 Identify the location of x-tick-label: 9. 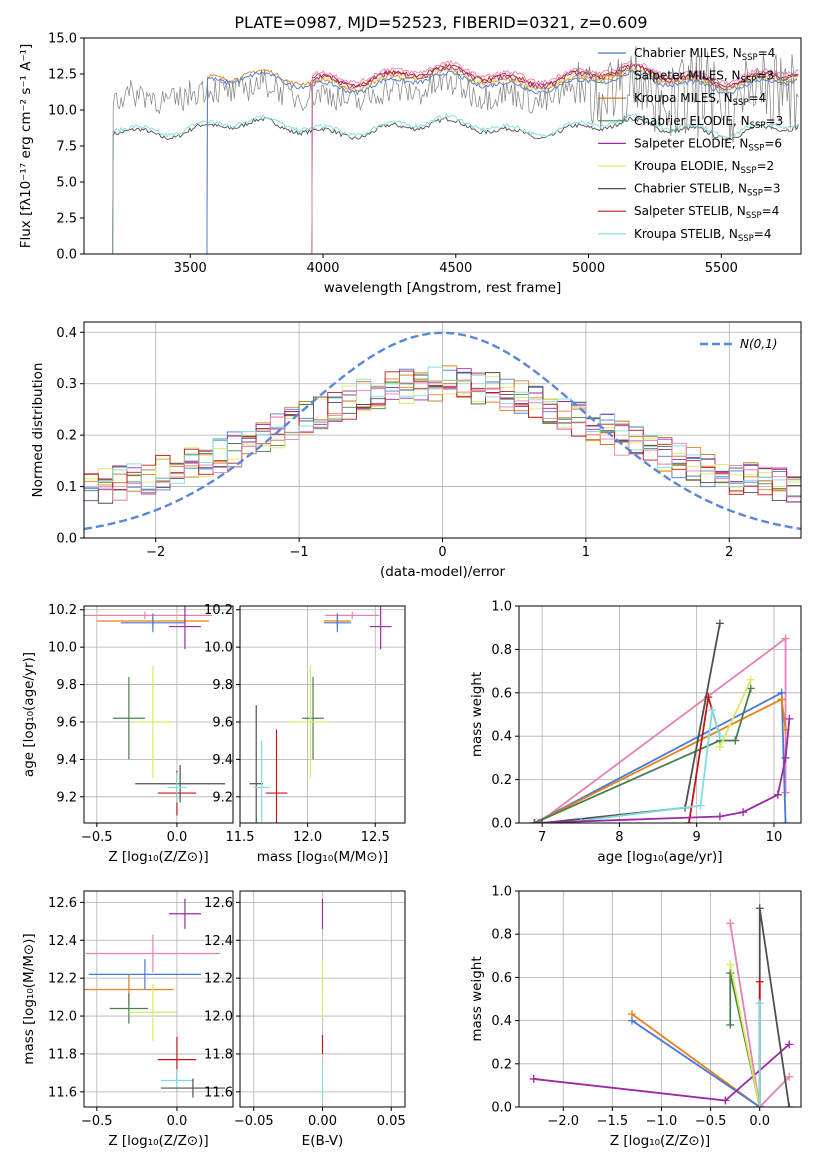
(697, 837).